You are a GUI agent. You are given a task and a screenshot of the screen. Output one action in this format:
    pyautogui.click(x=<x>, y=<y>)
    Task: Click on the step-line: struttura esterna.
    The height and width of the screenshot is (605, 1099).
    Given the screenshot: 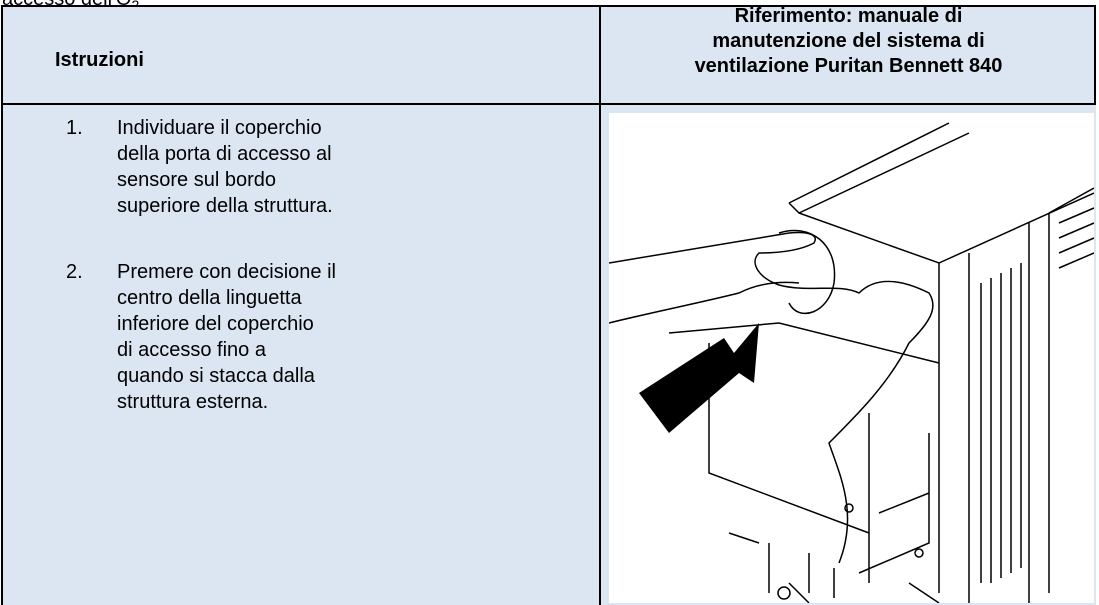 What is the action you would take?
    pyautogui.click(x=193, y=402)
    